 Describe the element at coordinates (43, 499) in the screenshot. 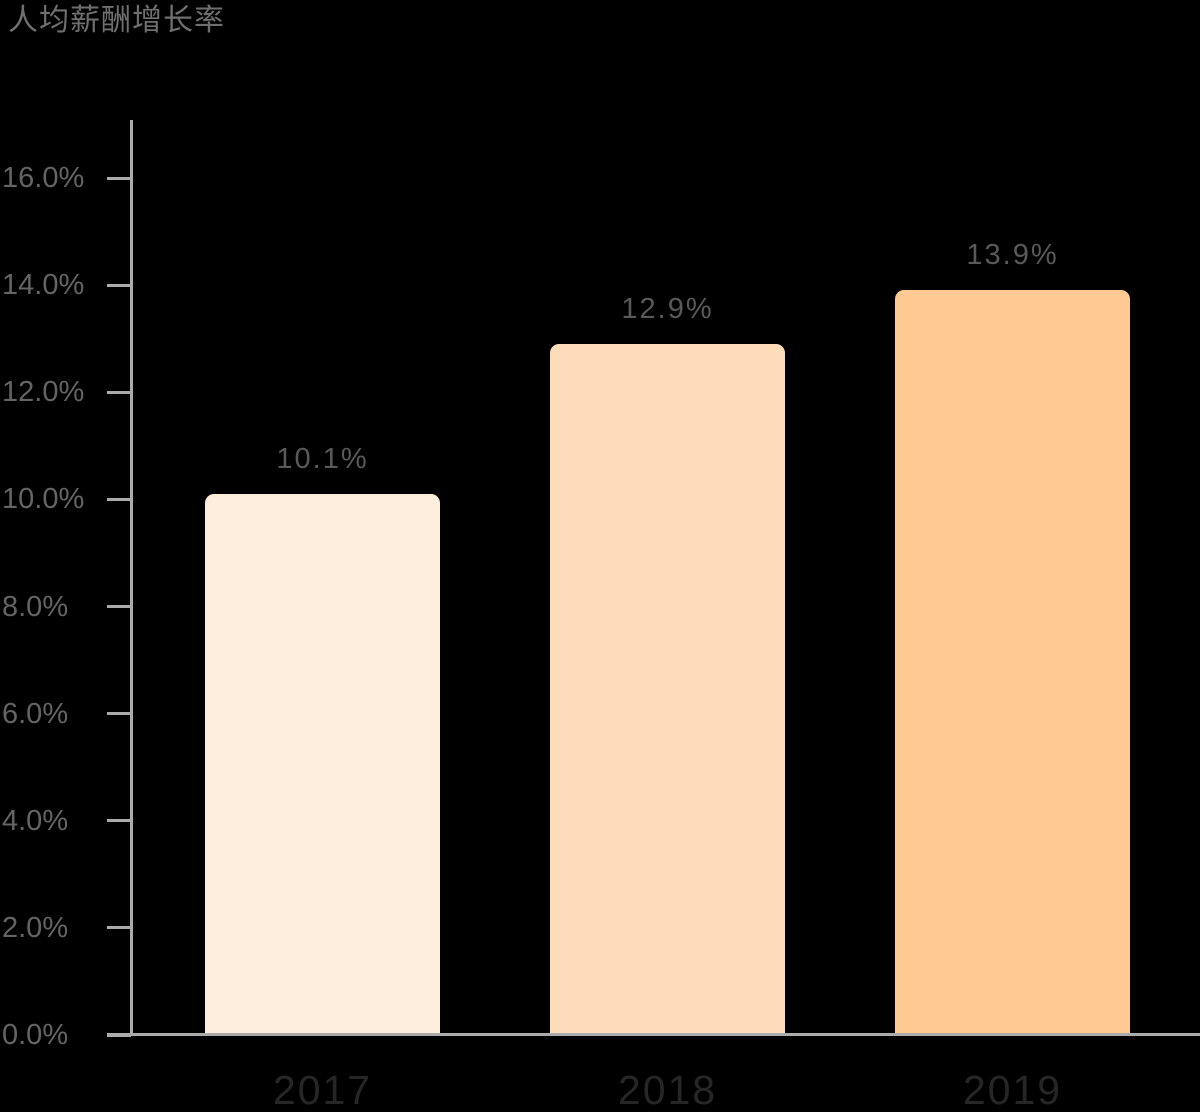

I see `y-tick-label: 10.0%` at that location.